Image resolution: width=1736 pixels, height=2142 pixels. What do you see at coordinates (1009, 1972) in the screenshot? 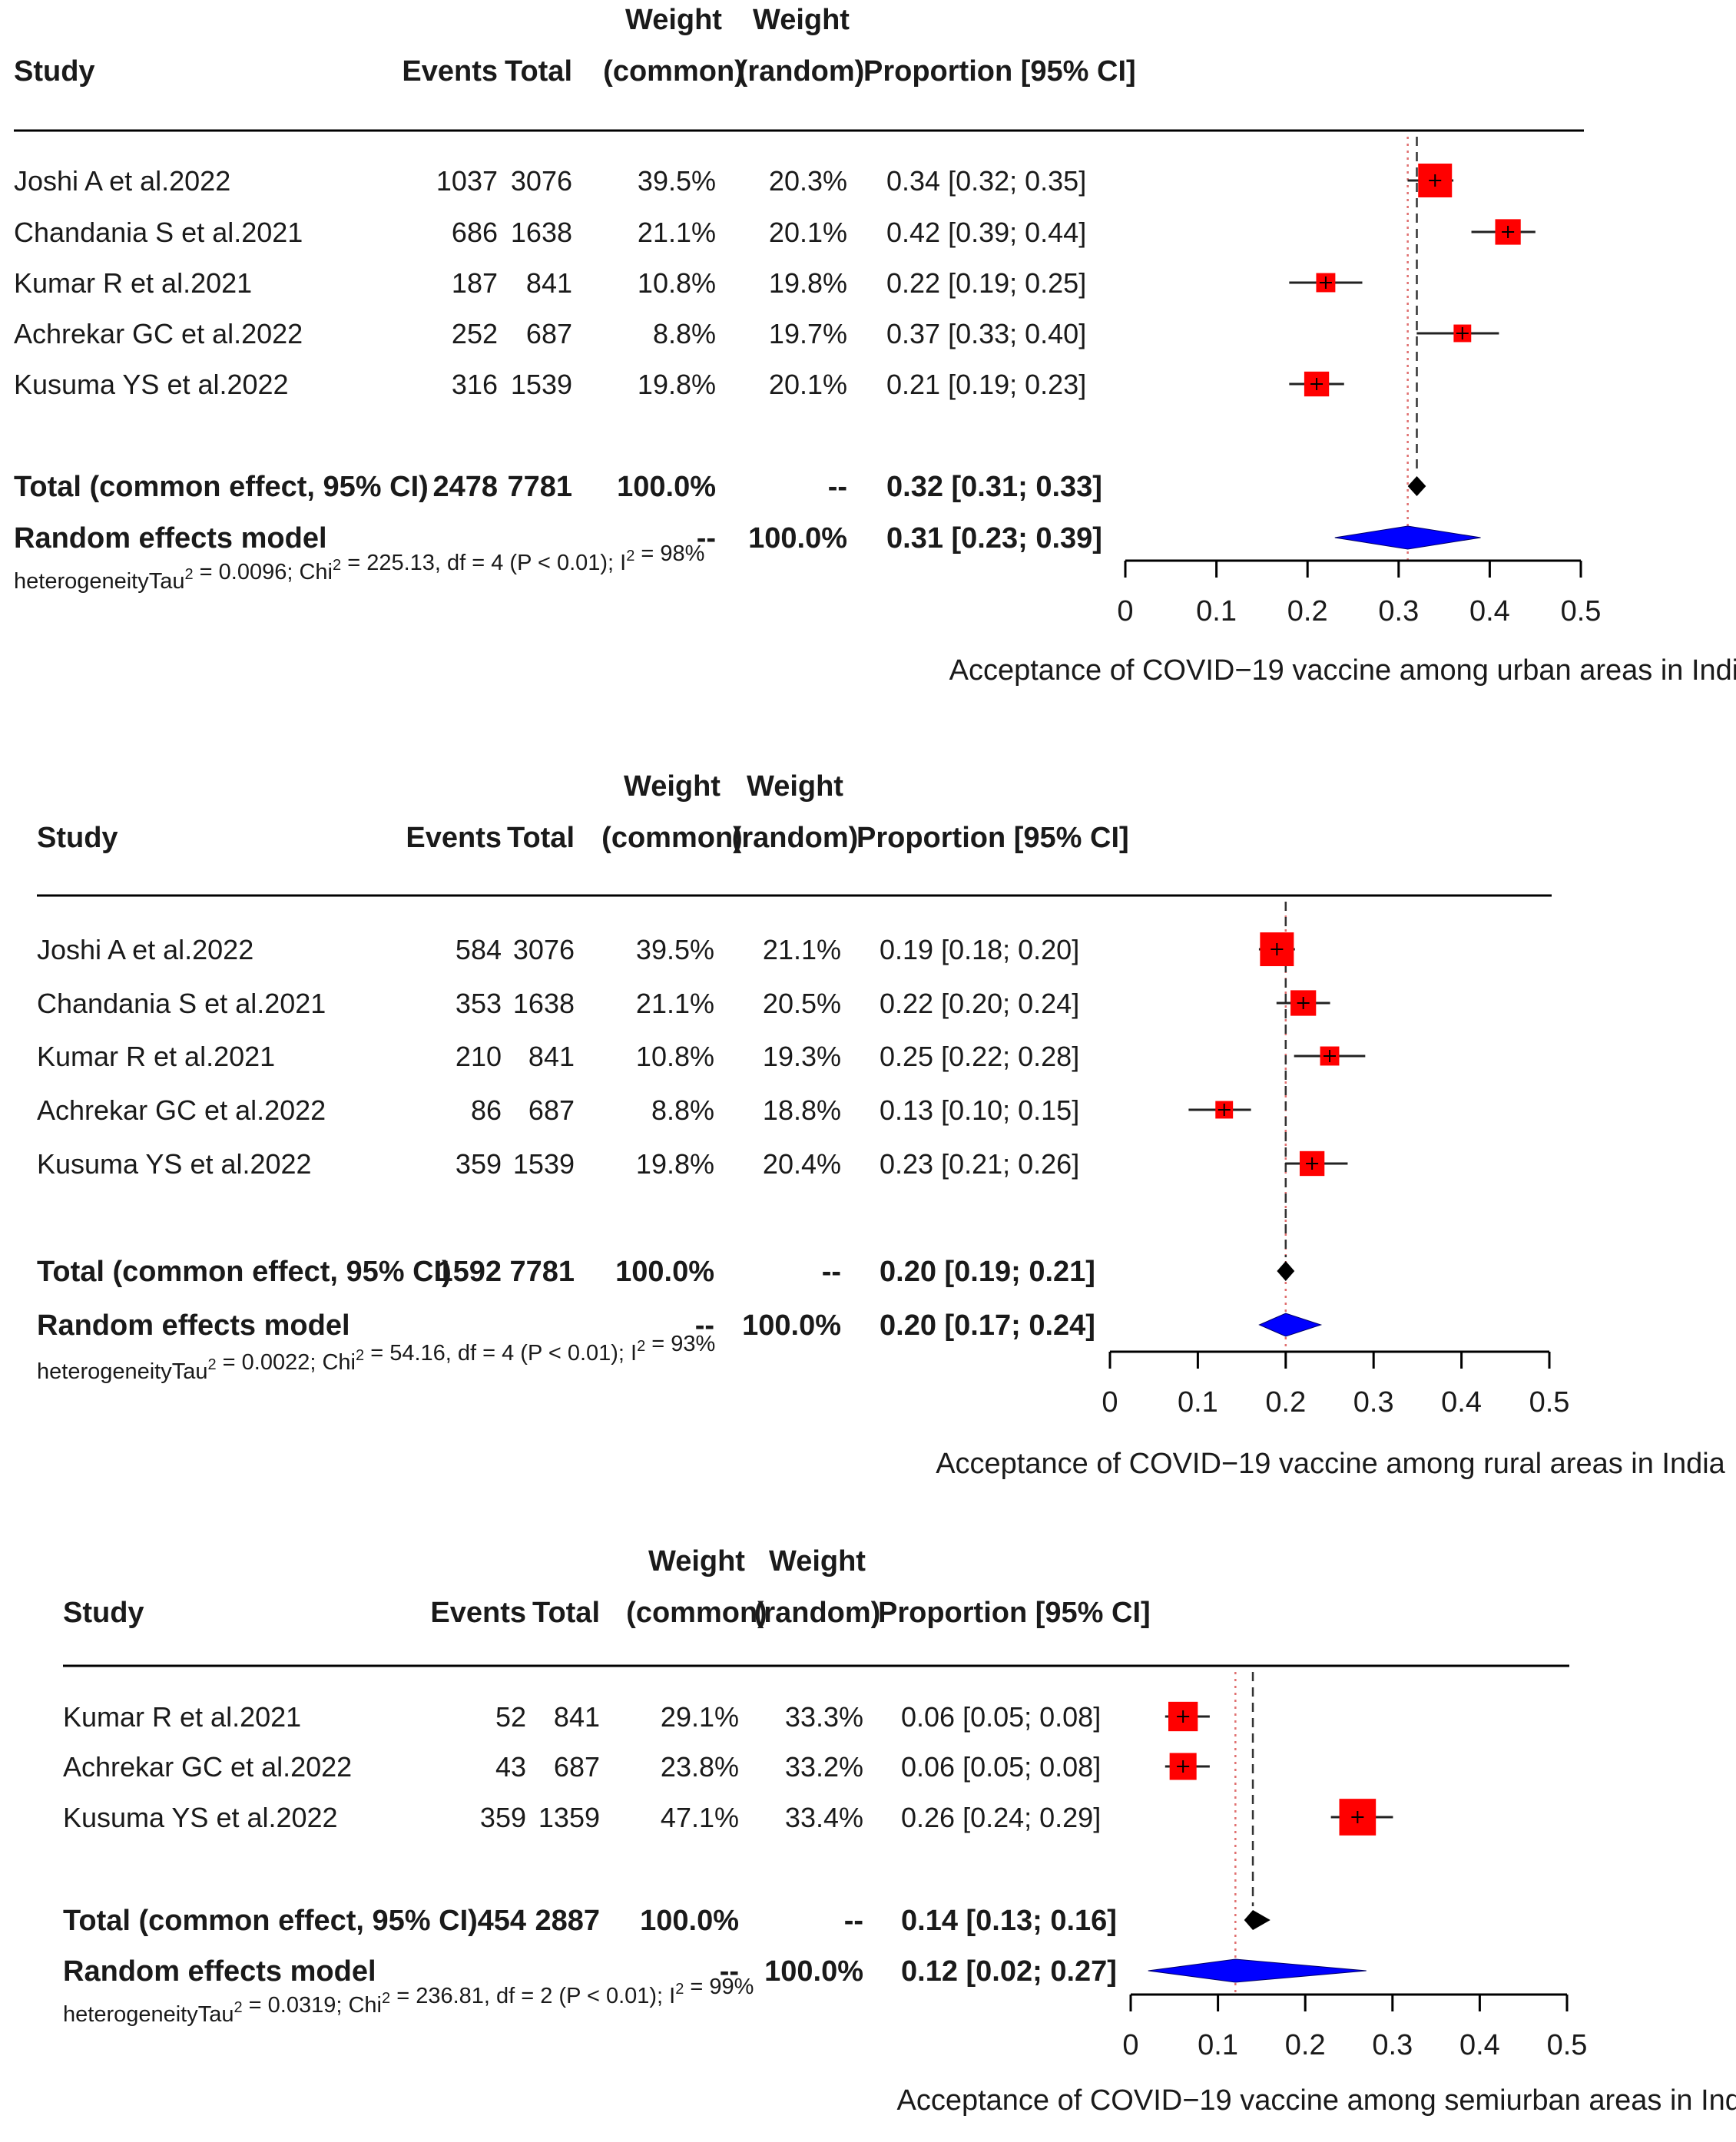
I see `random-effect-proportion-ci: 0.12 [0.02; 0.27]` at bounding box center [1009, 1972].